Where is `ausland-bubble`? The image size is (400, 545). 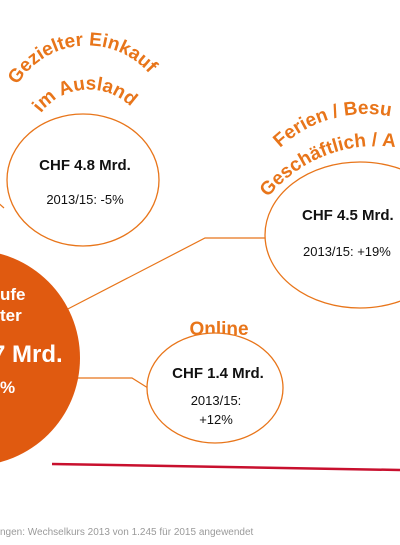
ausland-bubble is located at coordinates (83, 180).